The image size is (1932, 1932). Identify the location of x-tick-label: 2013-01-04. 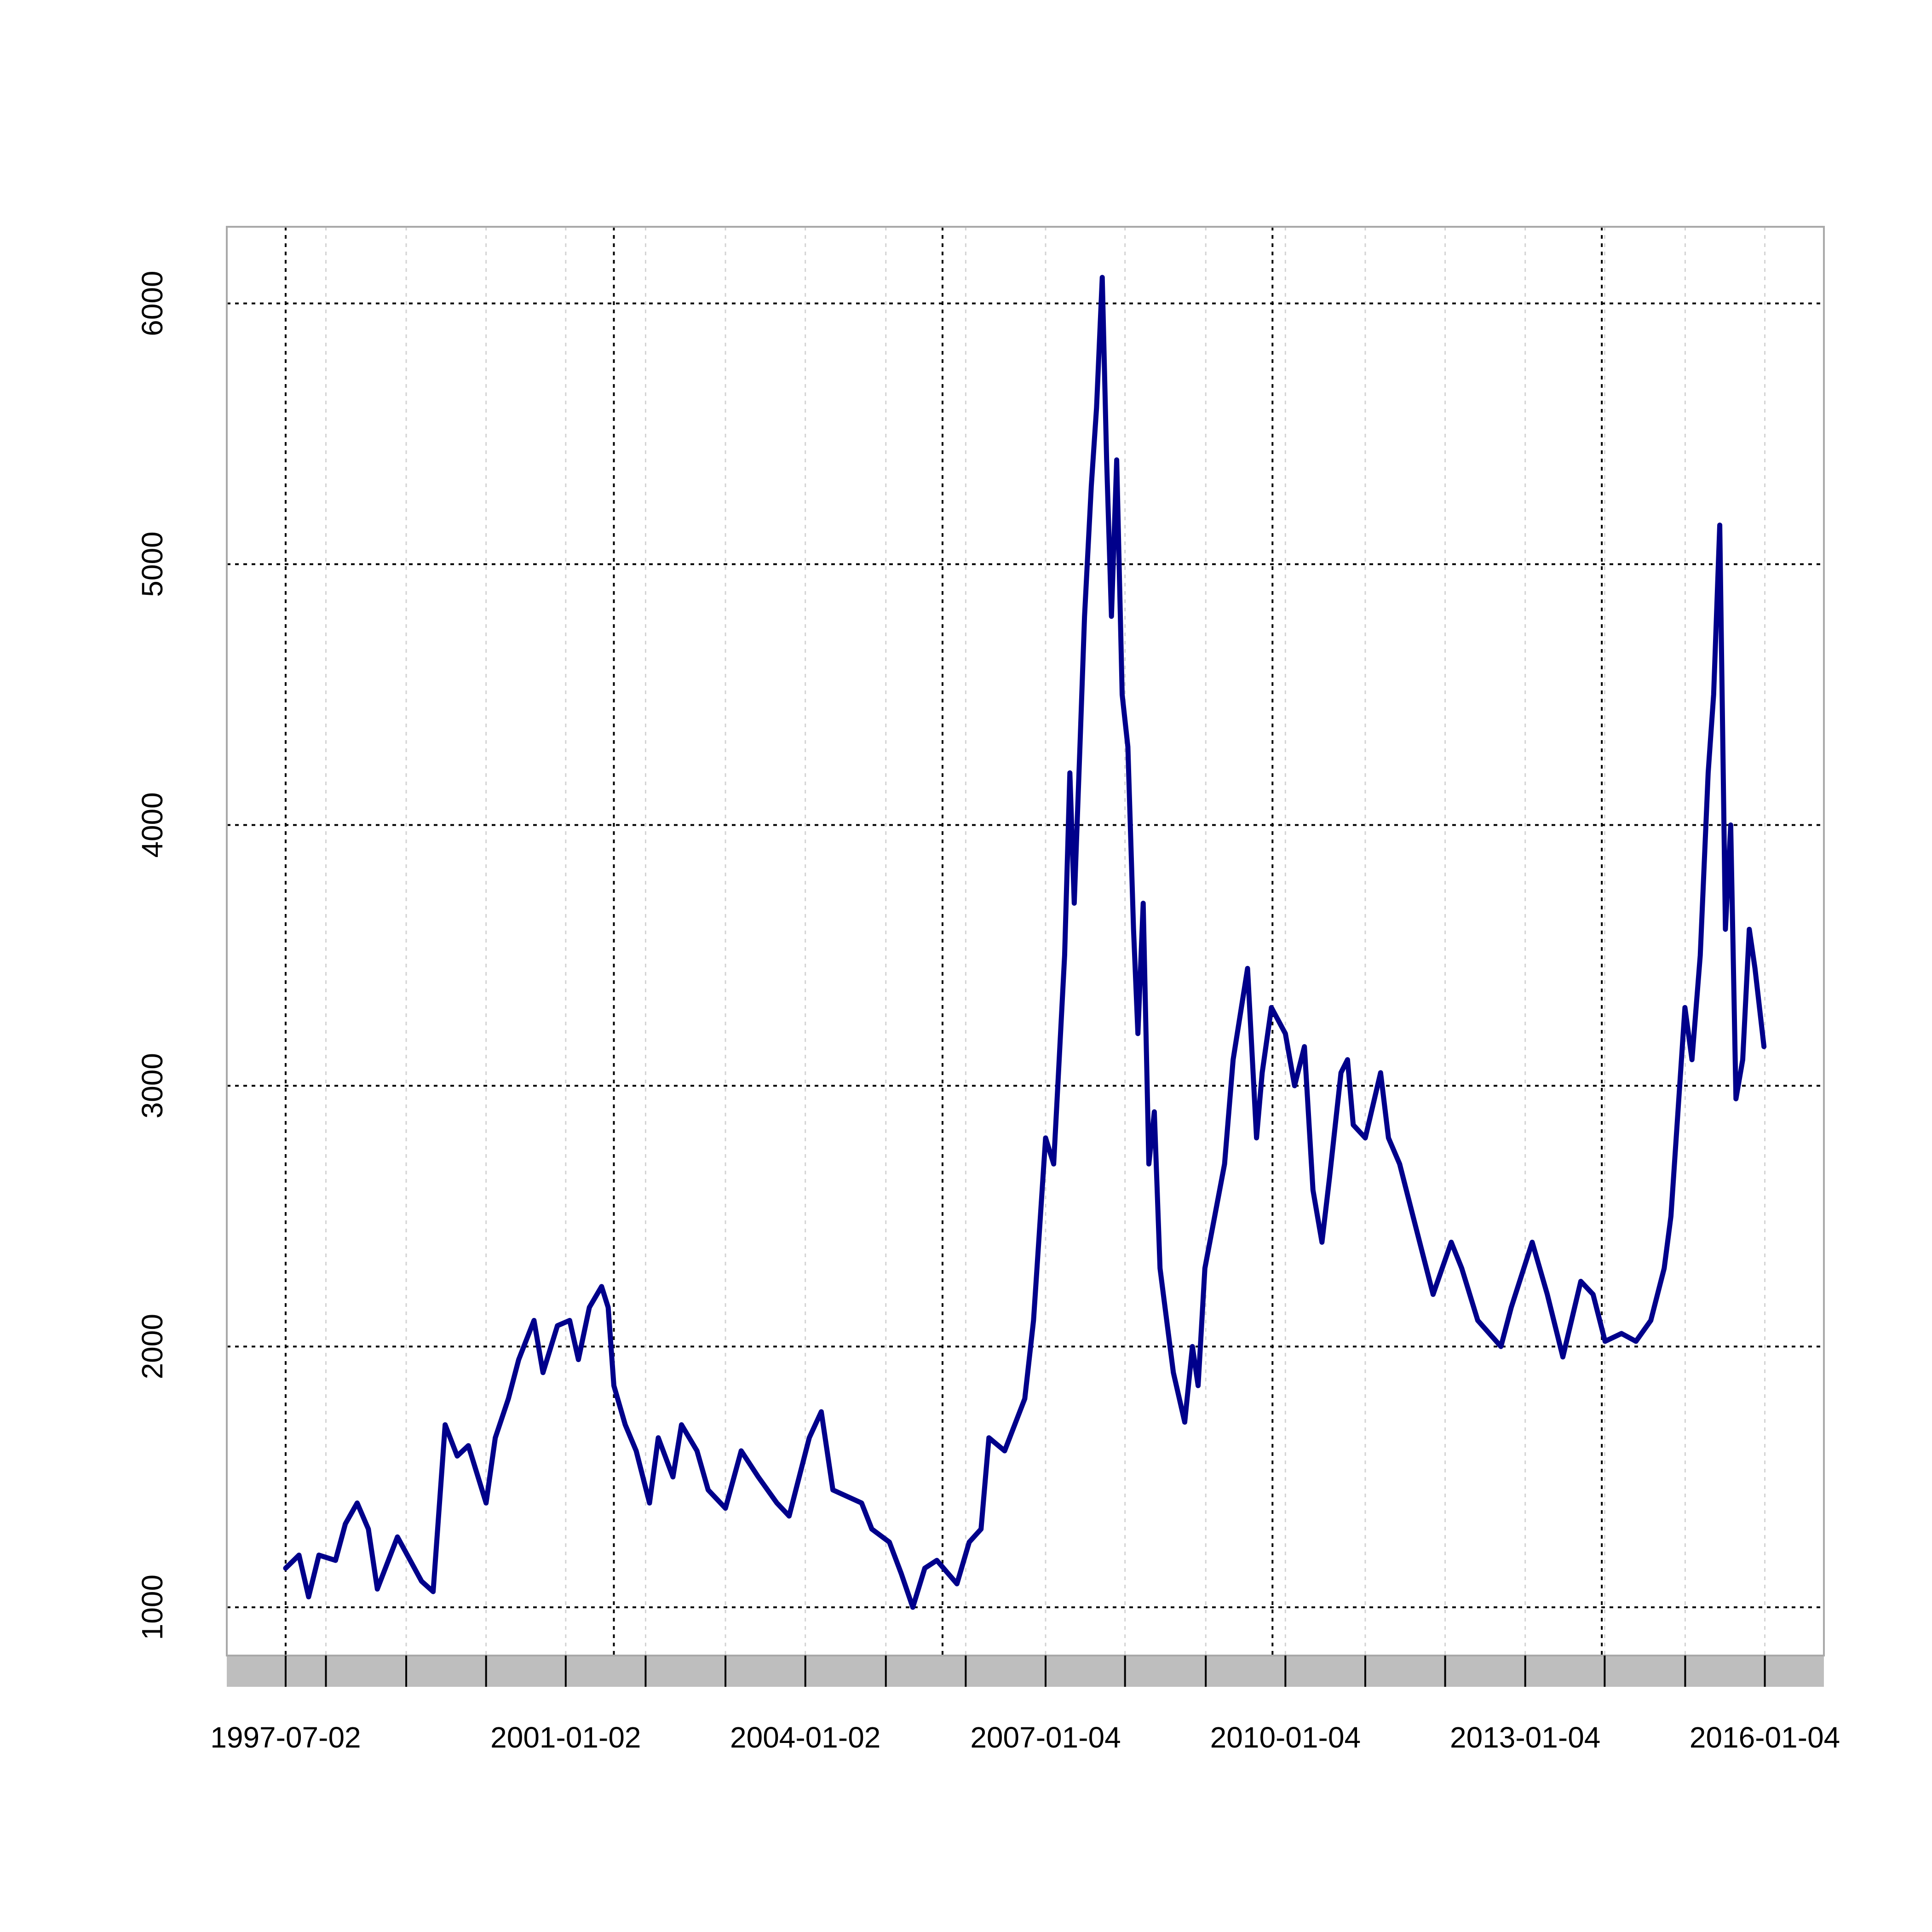
(1525, 1737).